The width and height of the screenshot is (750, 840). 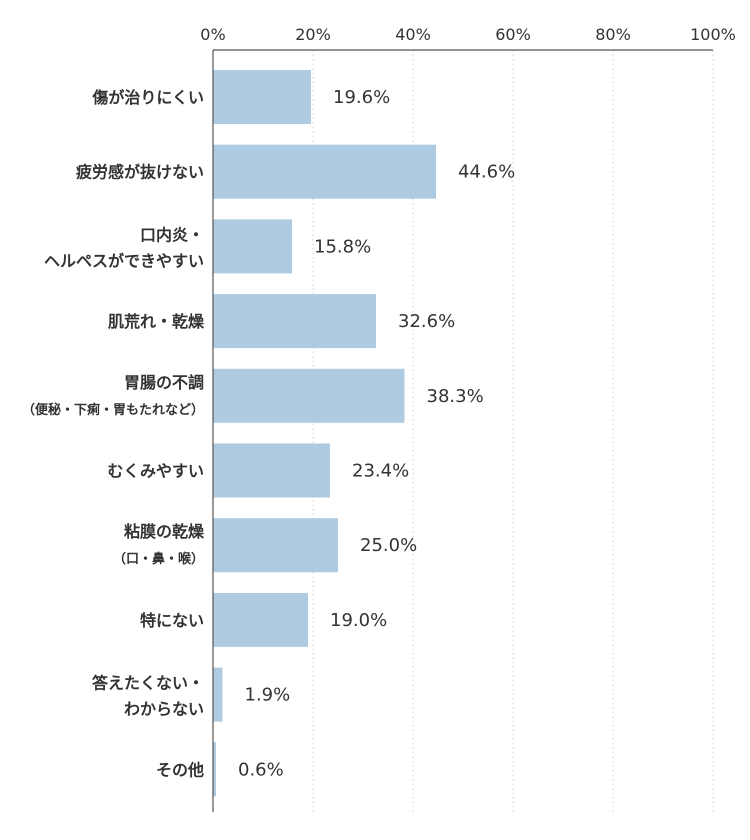 I want to click on data-label: 19.0%, so click(x=358, y=620).